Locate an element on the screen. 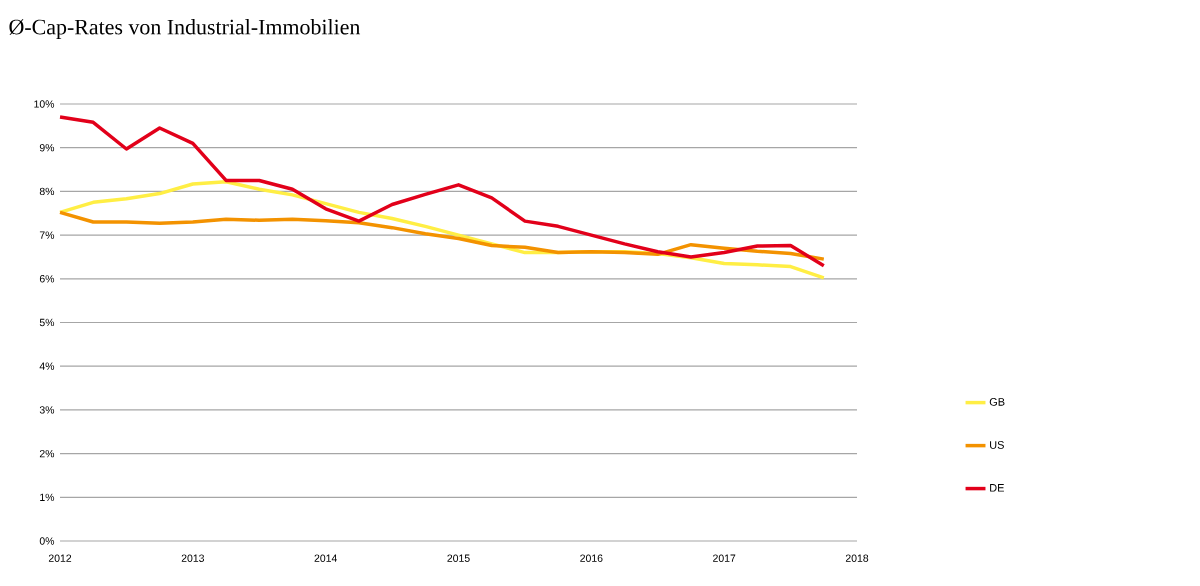  legend-label: DE is located at coordinates (997, 488).